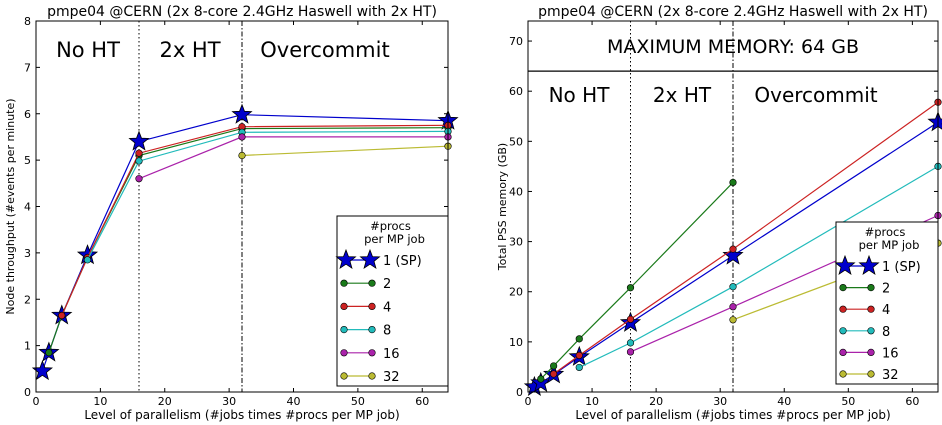  Describe the element at coordinates (27, 253) in the screenshot. I see `y-tick-label: 3` at that location.